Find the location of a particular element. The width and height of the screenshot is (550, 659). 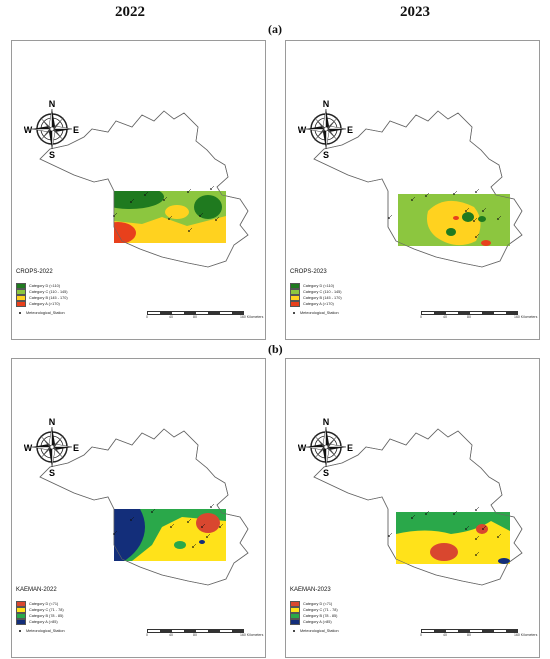

scale-tick: 0 is located at coordinates (147, 317).